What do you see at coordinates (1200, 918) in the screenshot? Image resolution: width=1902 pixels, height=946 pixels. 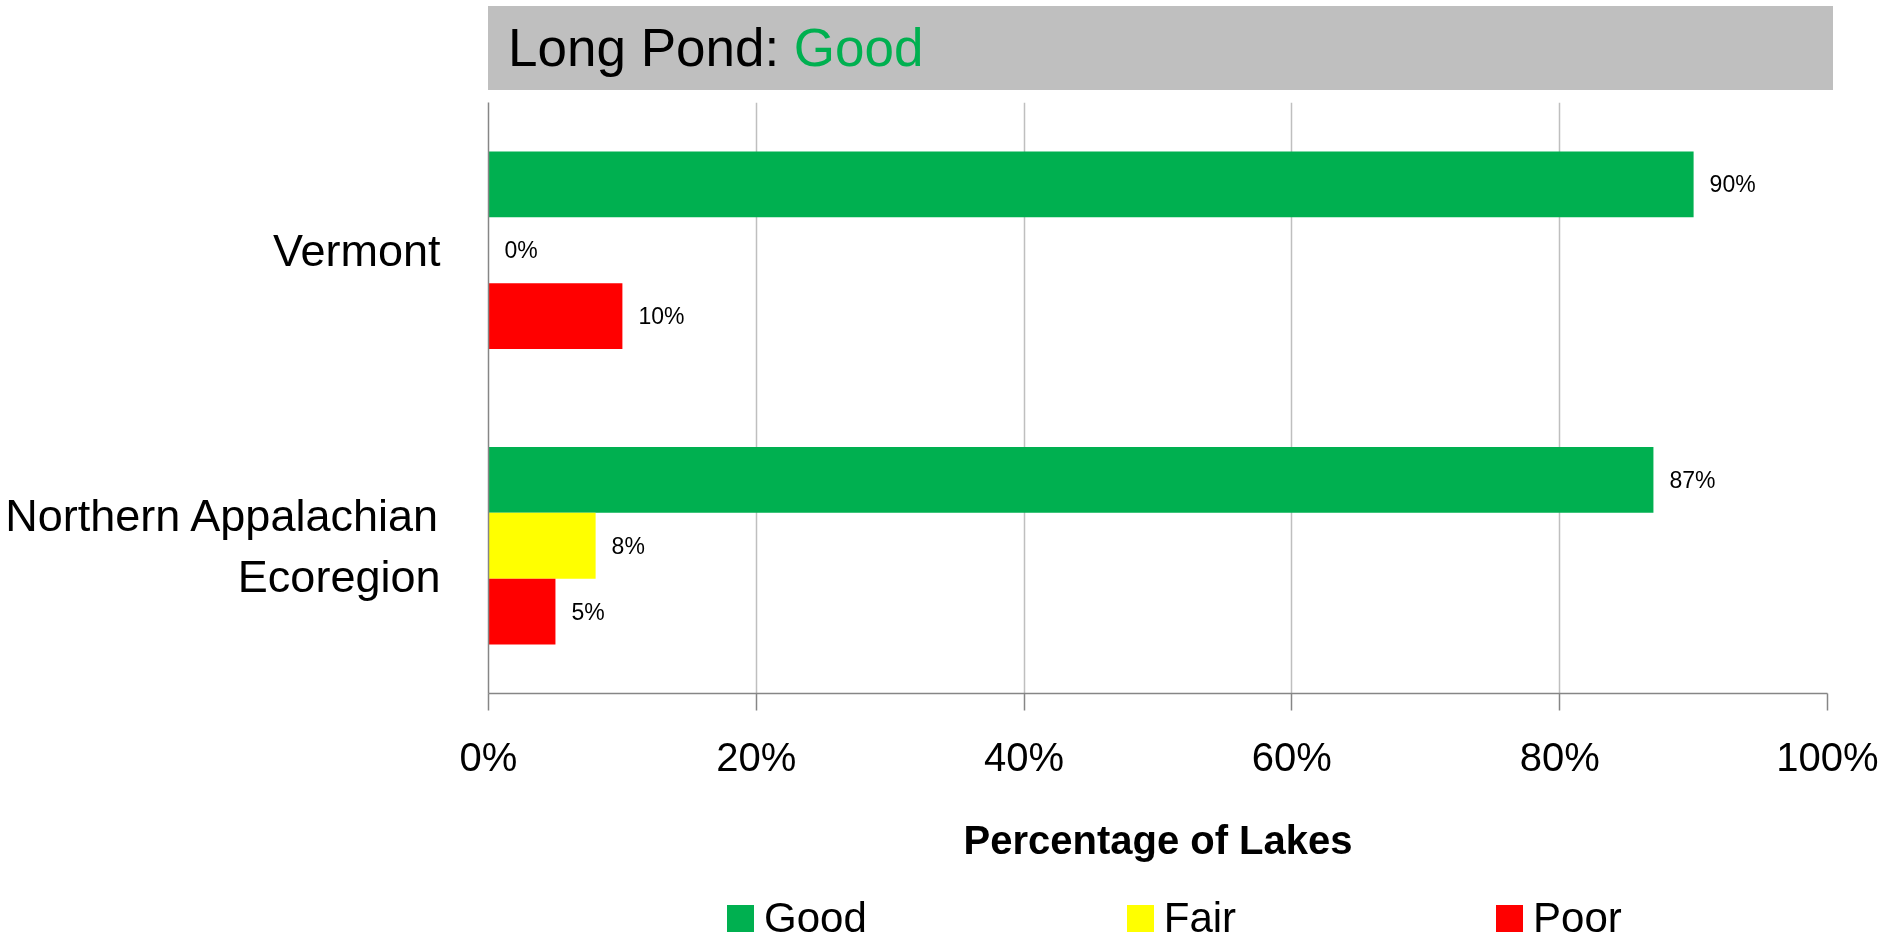 I see `legend-label: Fair` at bounding box center [1200, 918].